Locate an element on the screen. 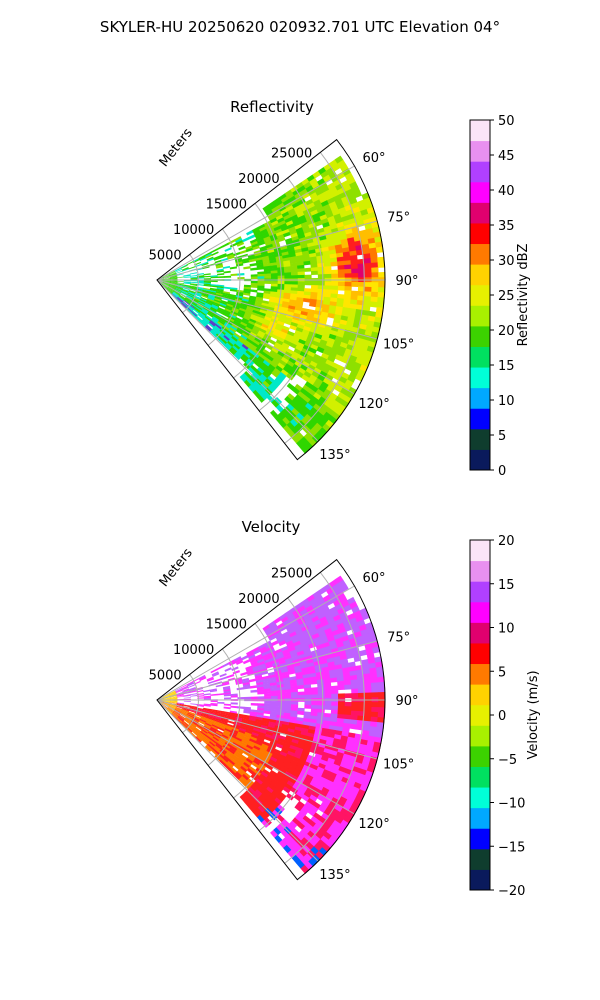 The width and height of the screenshot is (600, 1000). colorbar-tick-label: 10 is located at coordinates (506, 629).